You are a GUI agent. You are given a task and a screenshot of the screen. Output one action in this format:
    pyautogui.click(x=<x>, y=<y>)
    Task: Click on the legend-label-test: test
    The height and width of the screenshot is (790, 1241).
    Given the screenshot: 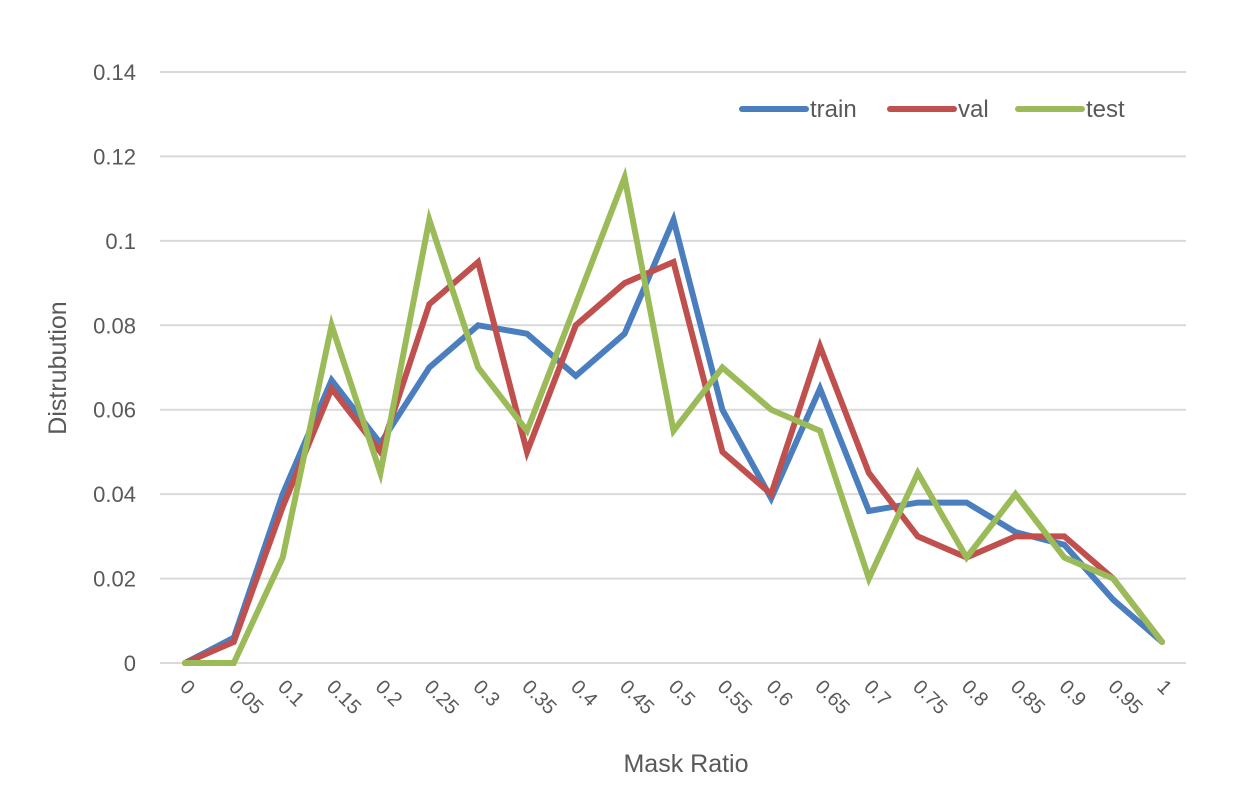 What is the action you would take?
    pyautogui.click(x=1105, y=109)
    